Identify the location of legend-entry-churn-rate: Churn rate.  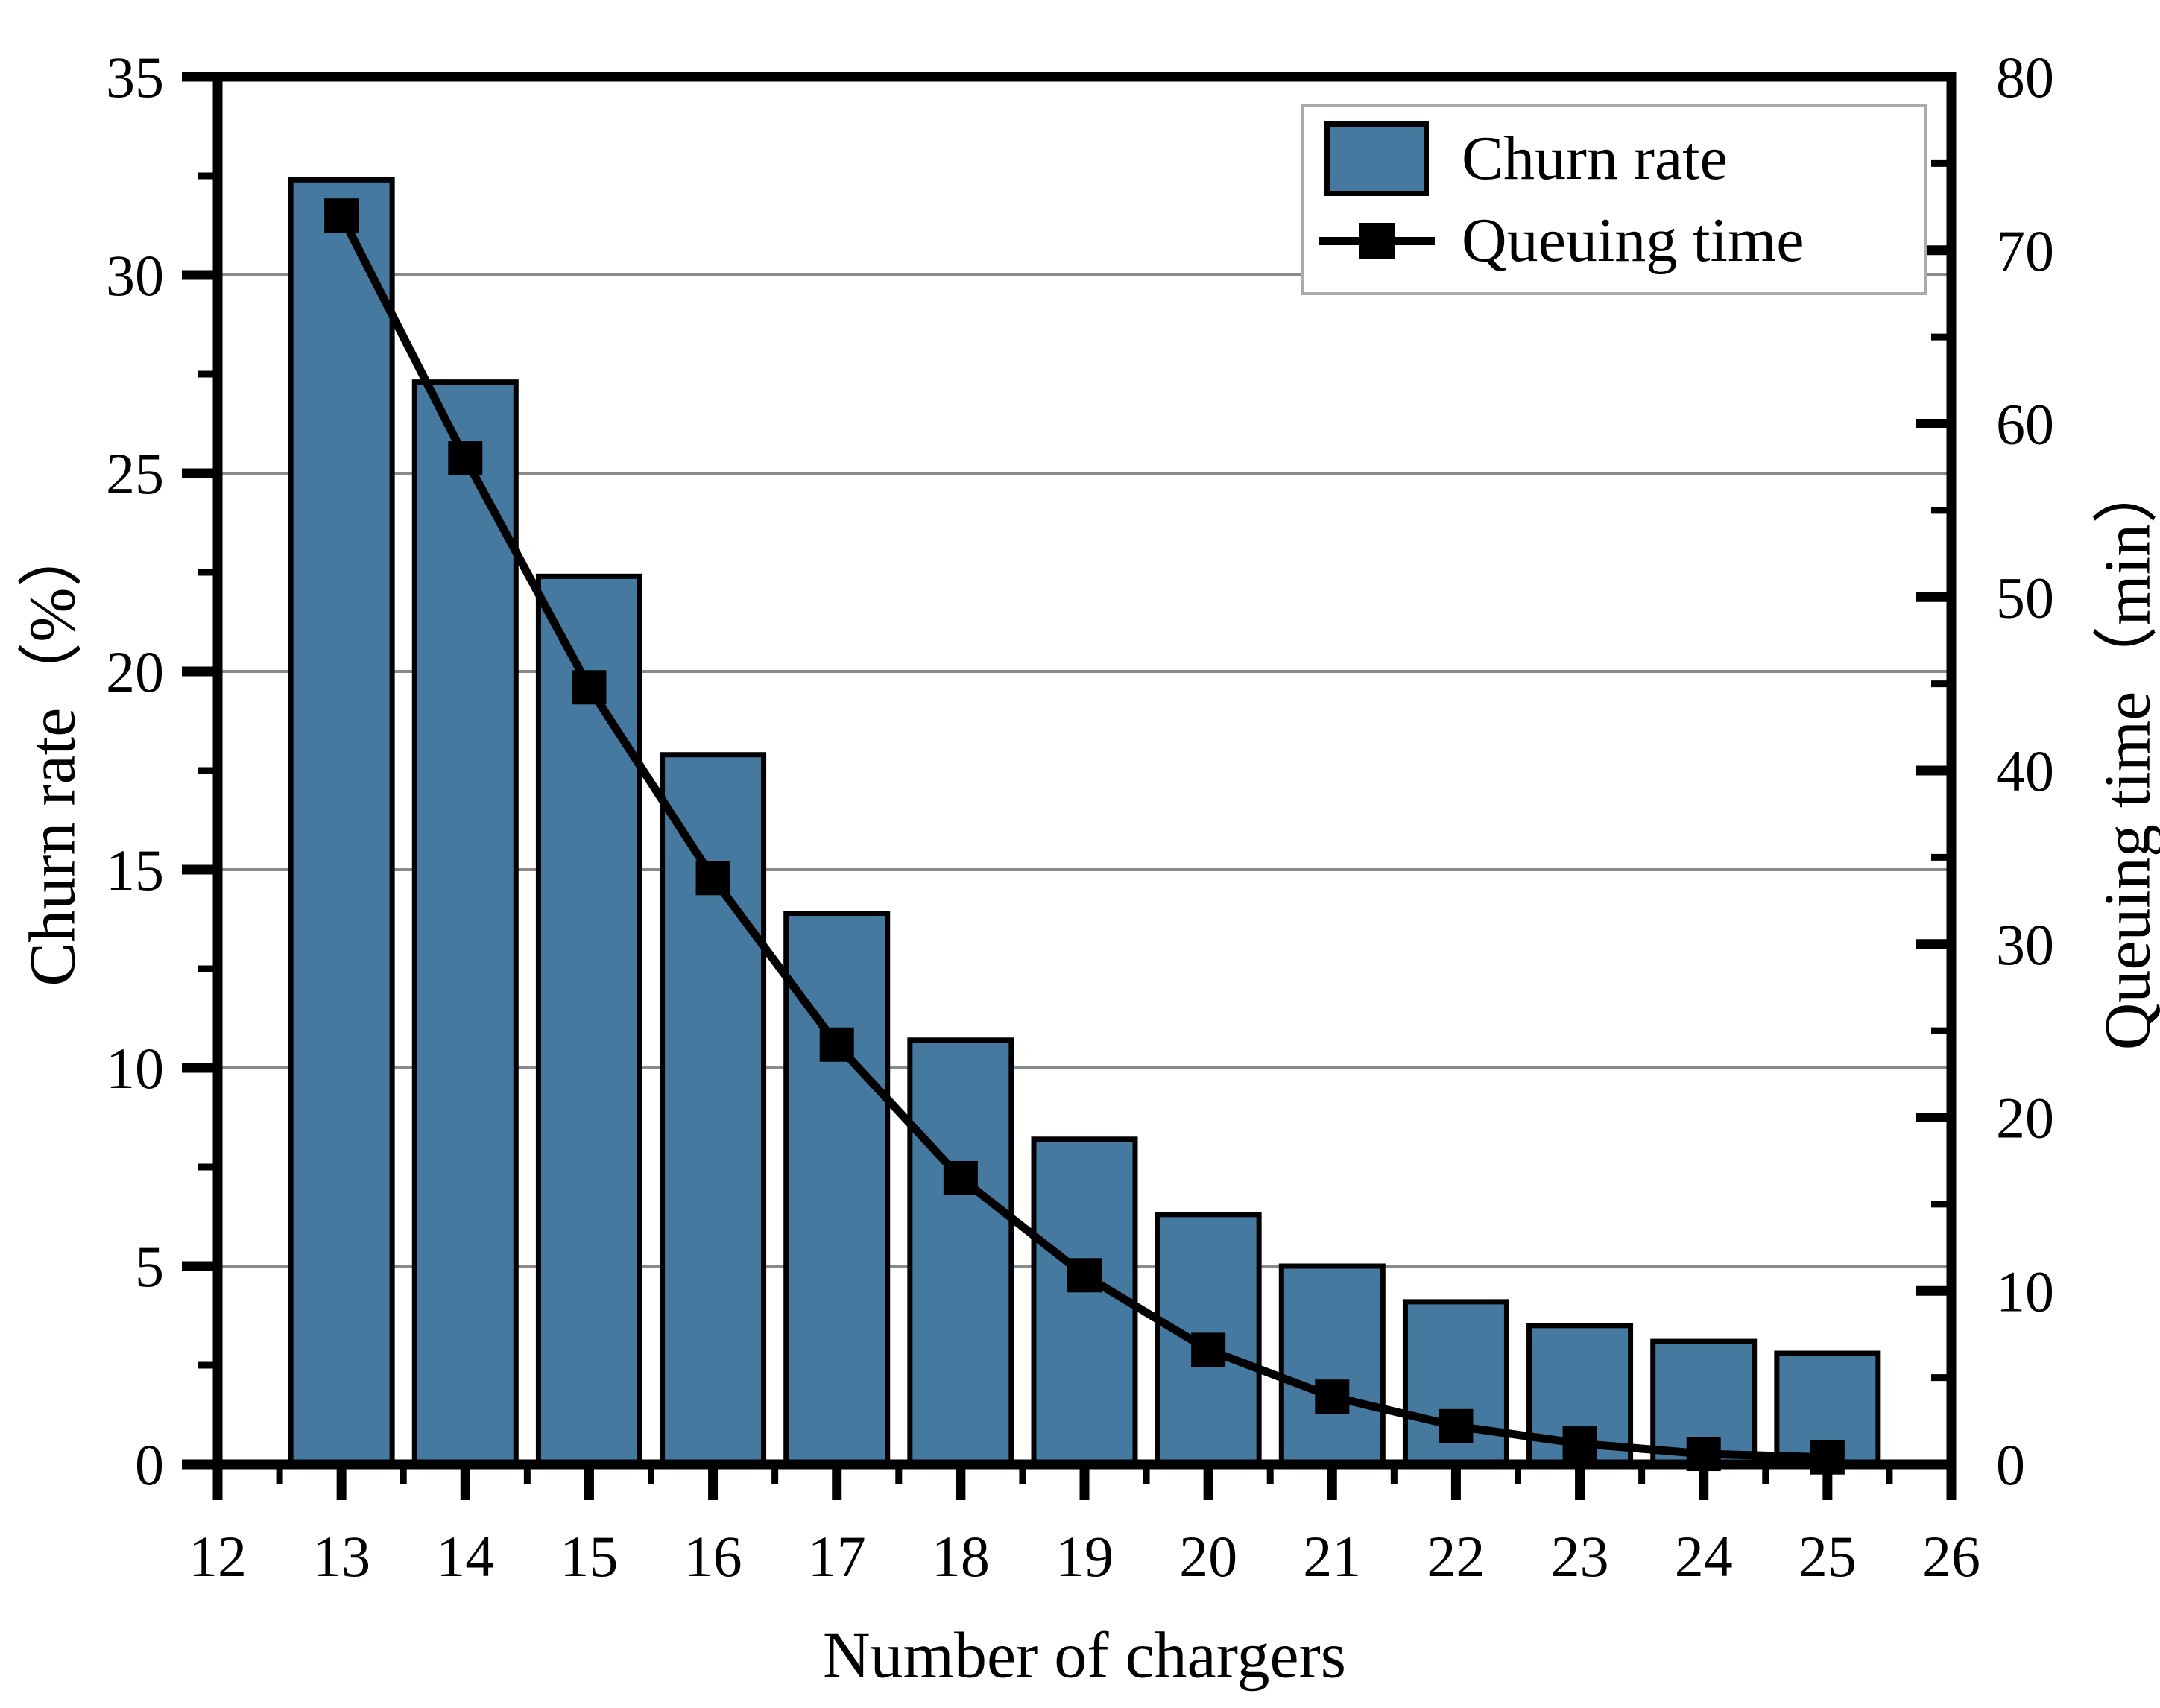
(1616, 158).